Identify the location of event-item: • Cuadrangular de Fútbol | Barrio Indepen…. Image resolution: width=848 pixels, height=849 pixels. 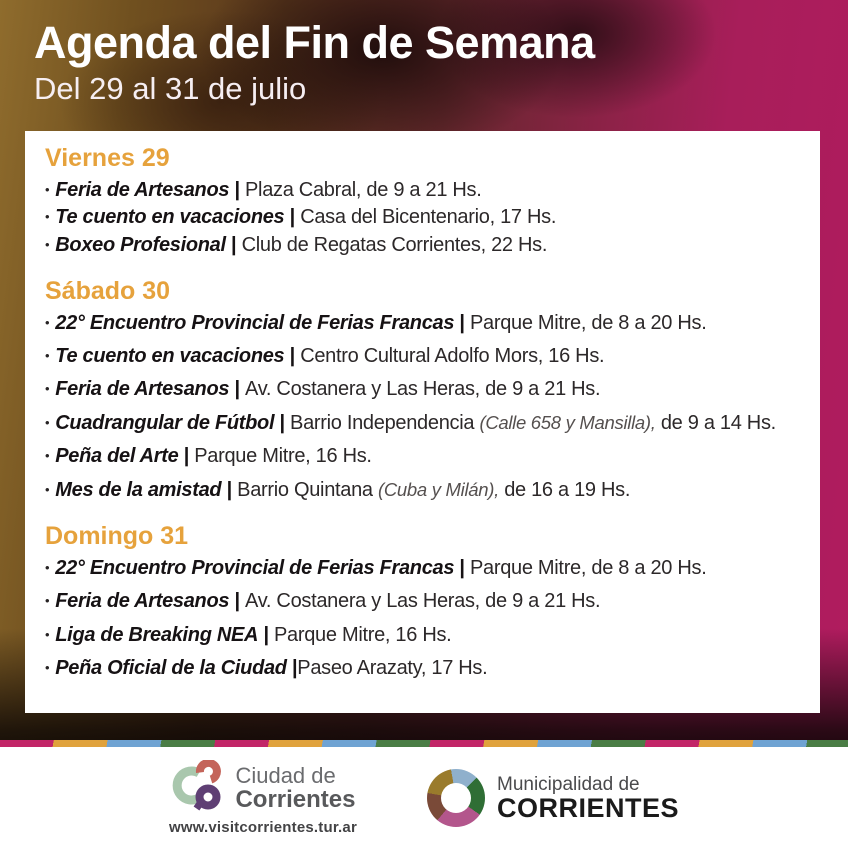
(423, 423).